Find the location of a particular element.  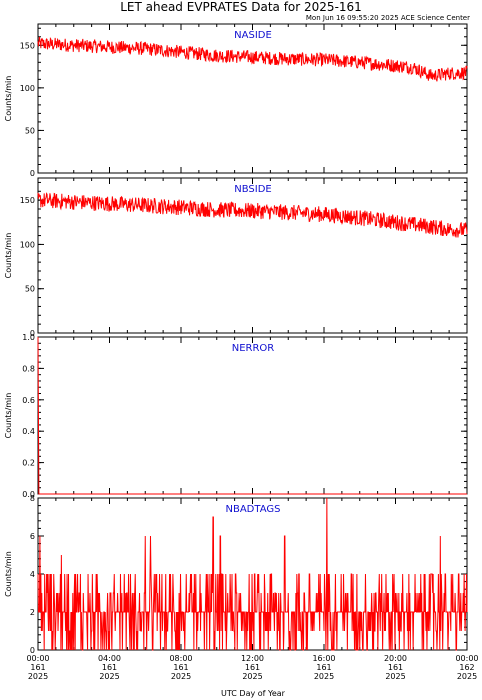

y-tick-label: 6 is located at coordinates (32, 536).